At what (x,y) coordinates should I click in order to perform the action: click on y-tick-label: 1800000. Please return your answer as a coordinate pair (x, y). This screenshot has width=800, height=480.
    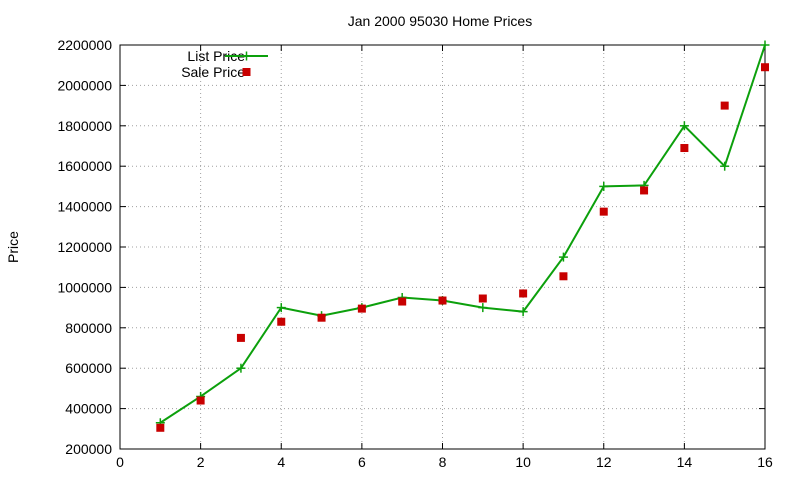
    Looking at the image, I should click on (84, 126).